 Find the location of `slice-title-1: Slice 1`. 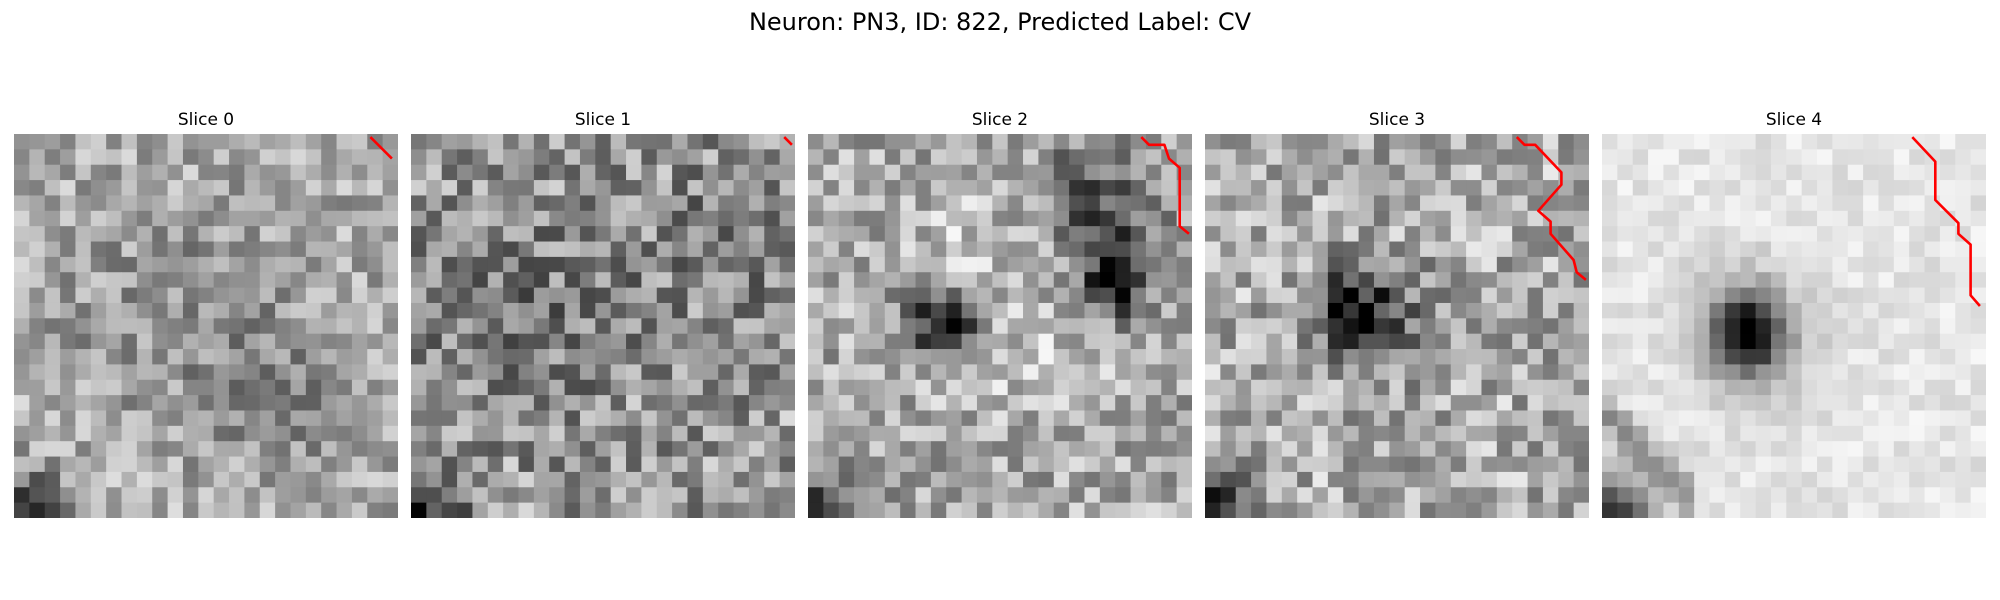

slice-title-1: Slice 1 is located at coordinates (603, 120).